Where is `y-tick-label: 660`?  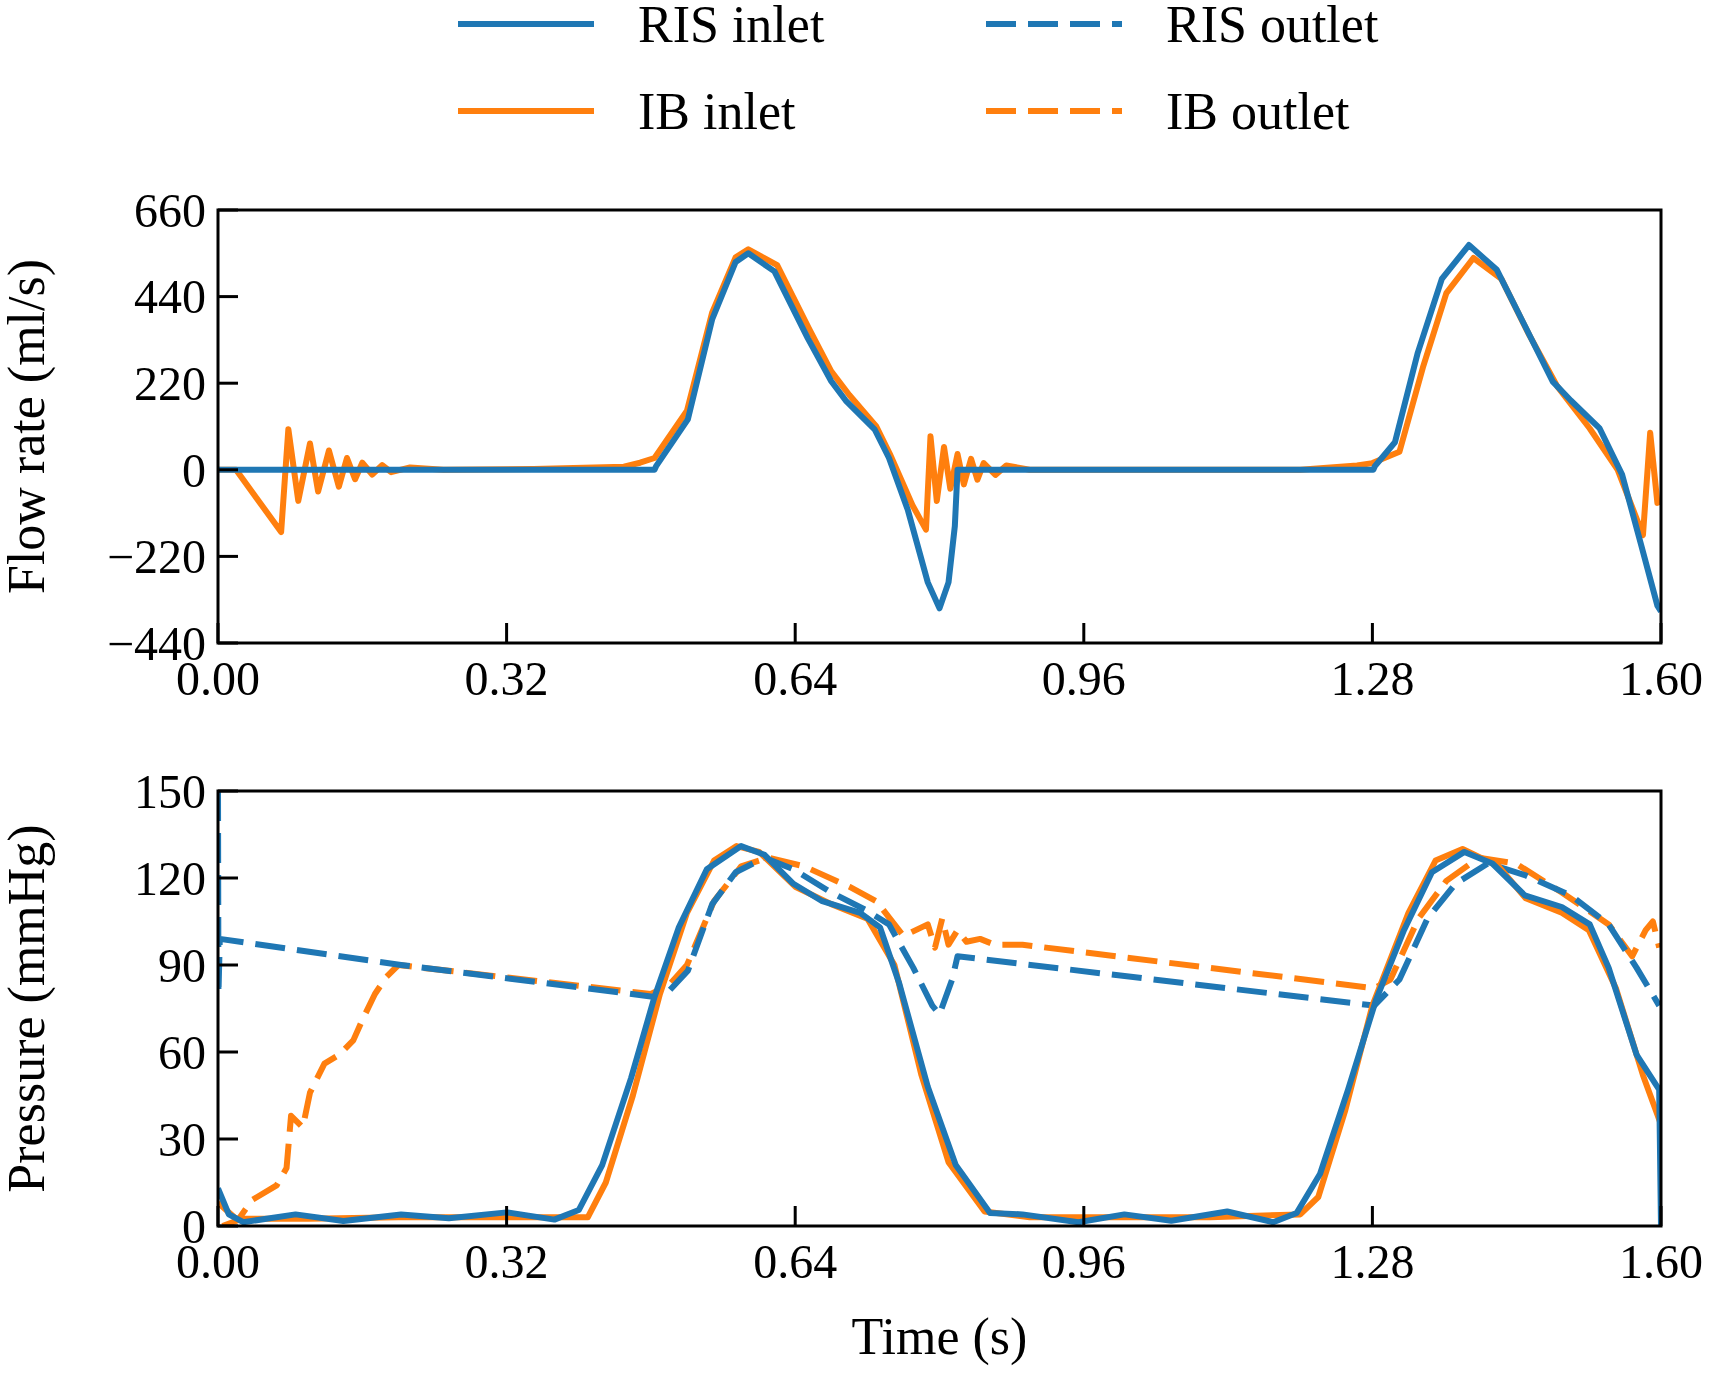 y-tick-label: 660 is located at coordinates (170, 210).